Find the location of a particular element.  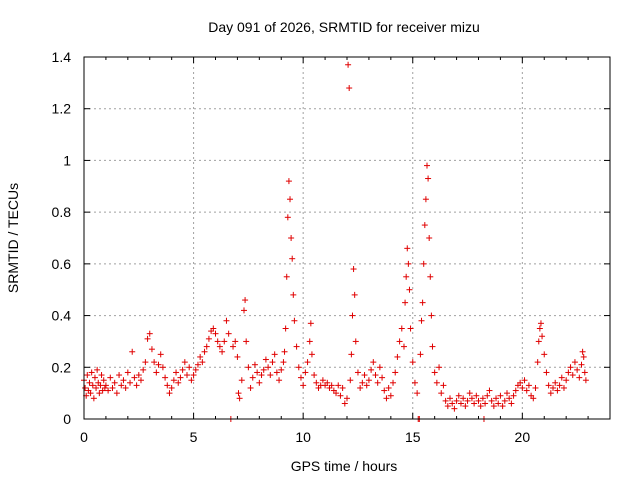

x-tick-label: 5 is located at coordinates (194, 437).